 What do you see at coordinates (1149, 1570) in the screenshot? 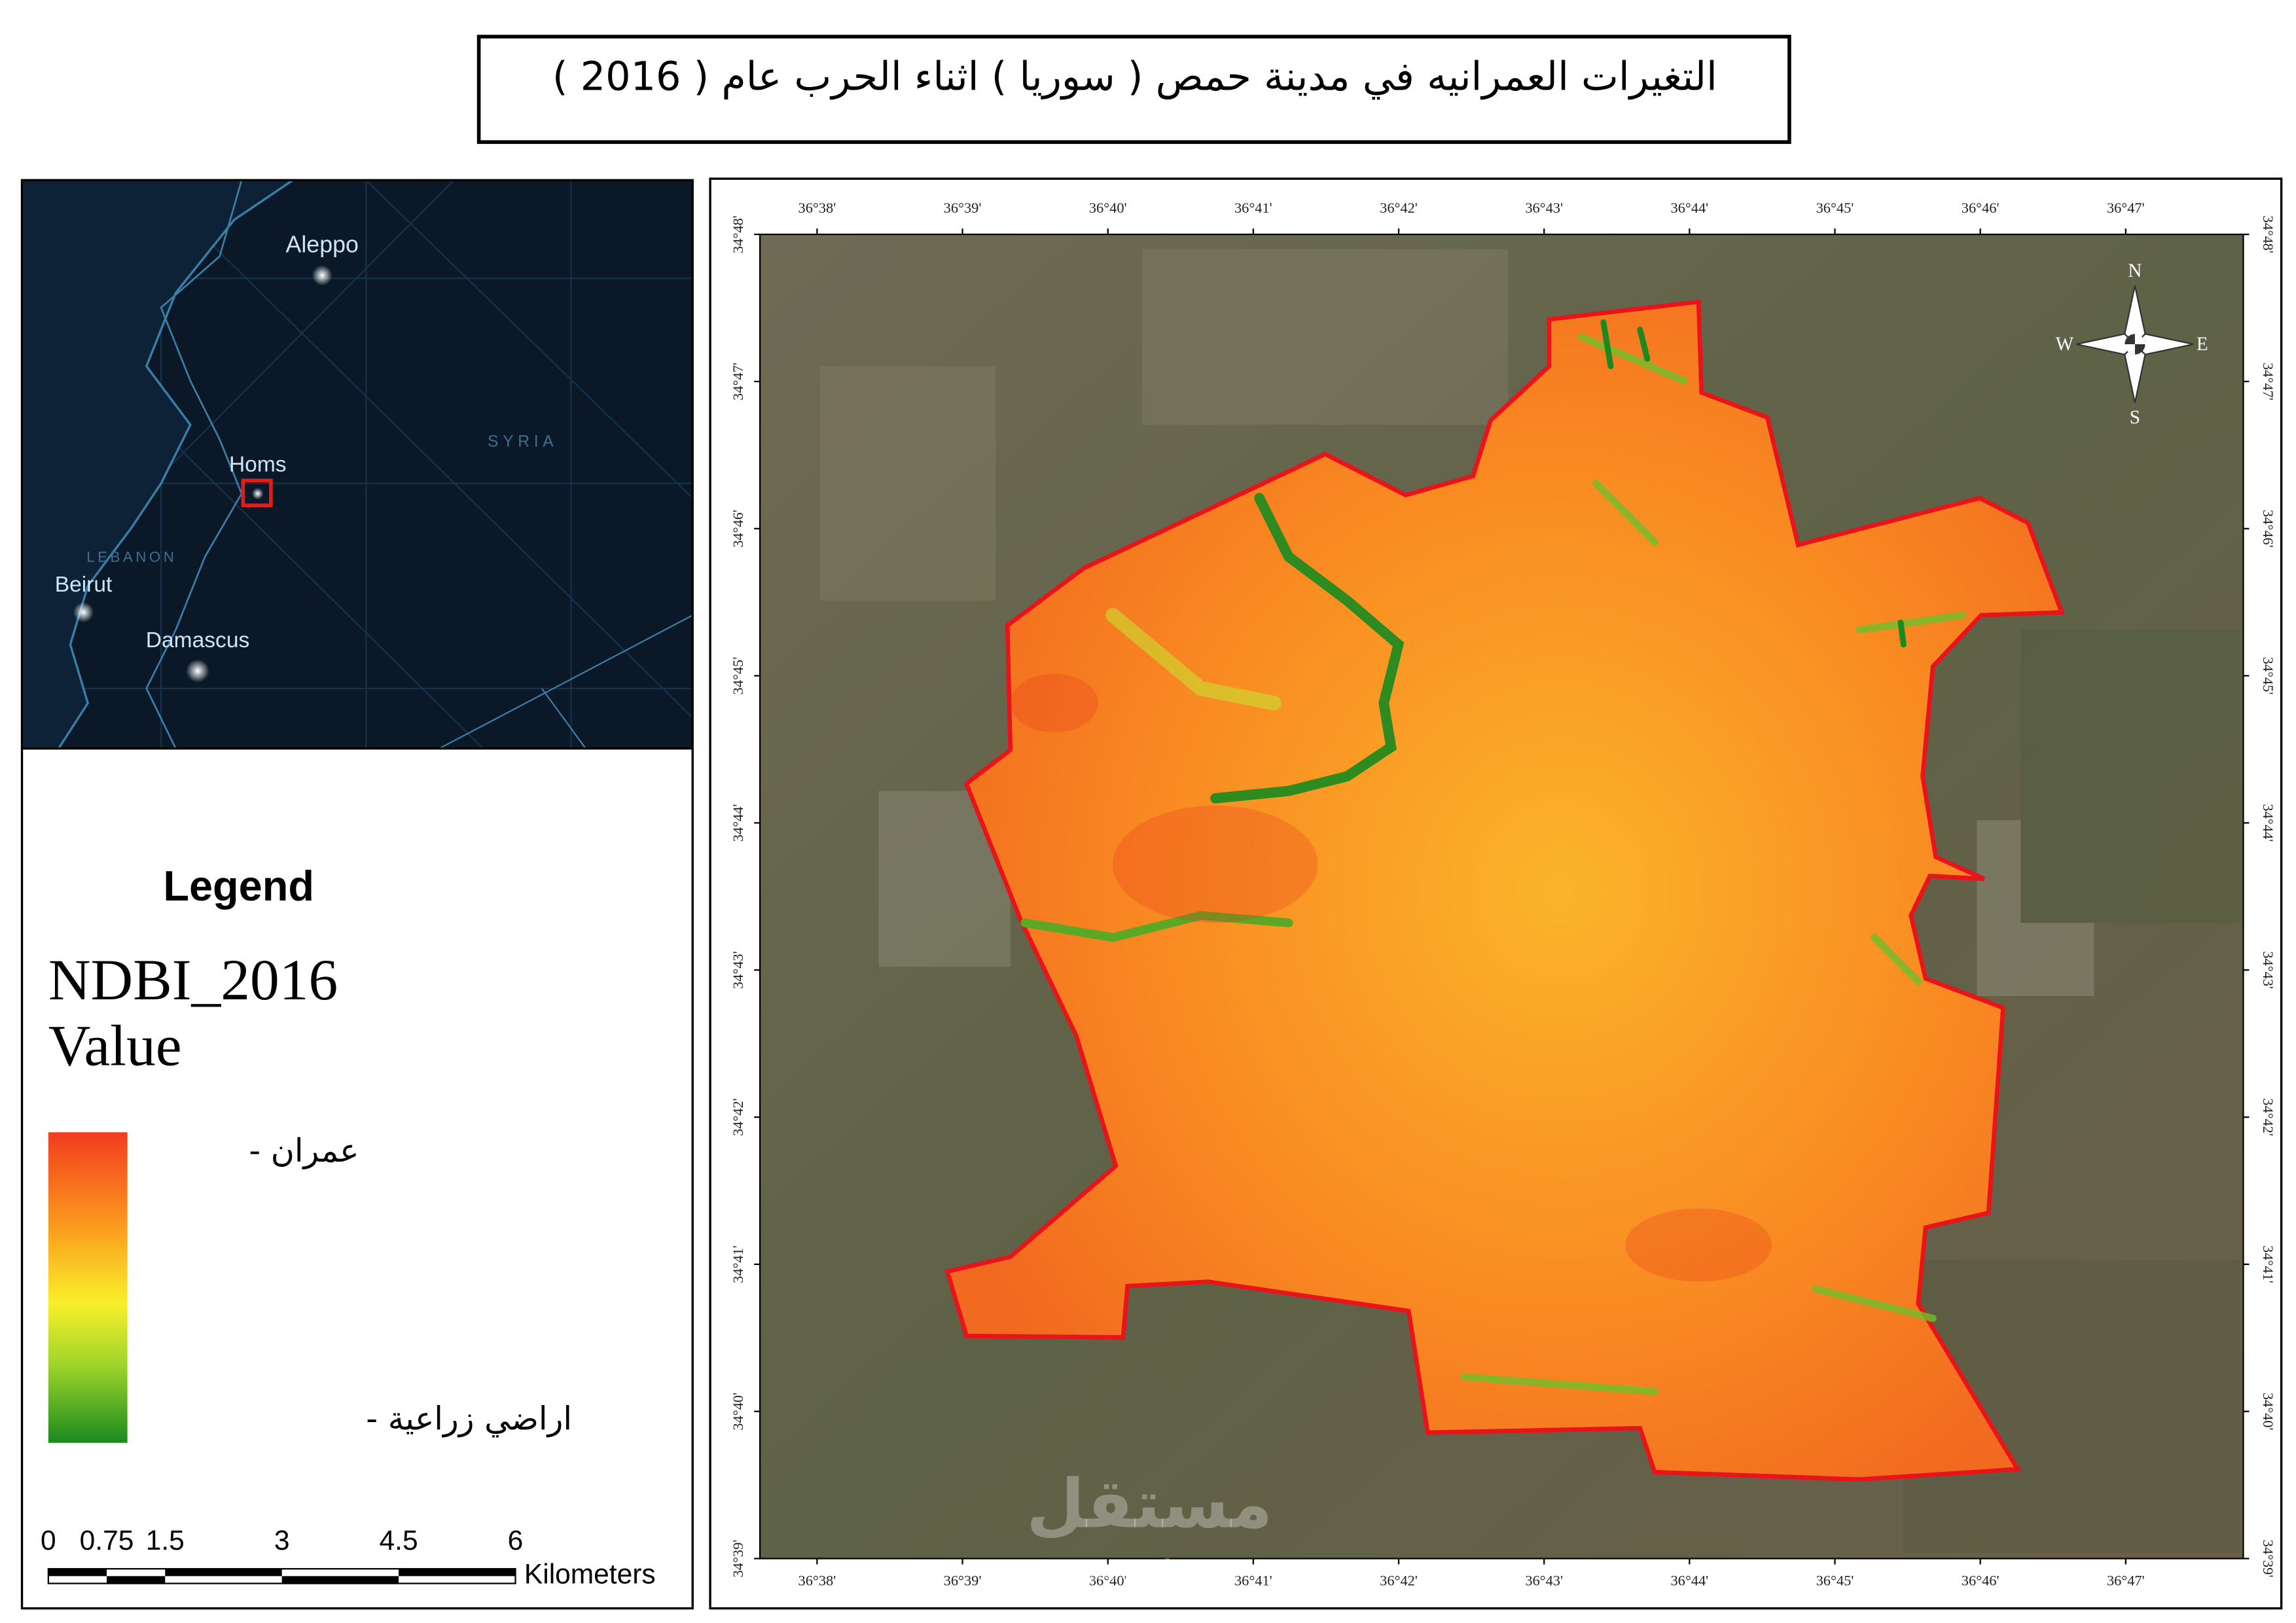
I see `watermark: mostaql.com` at bounding box center [1149, 1570].